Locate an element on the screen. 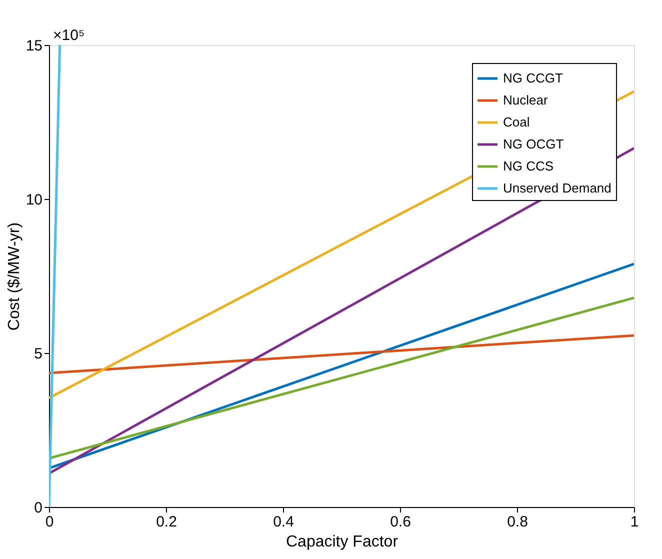 The width and height of the screenshot is (662, 559). y-tick-label: 0 is located at coordinates (38, 508).